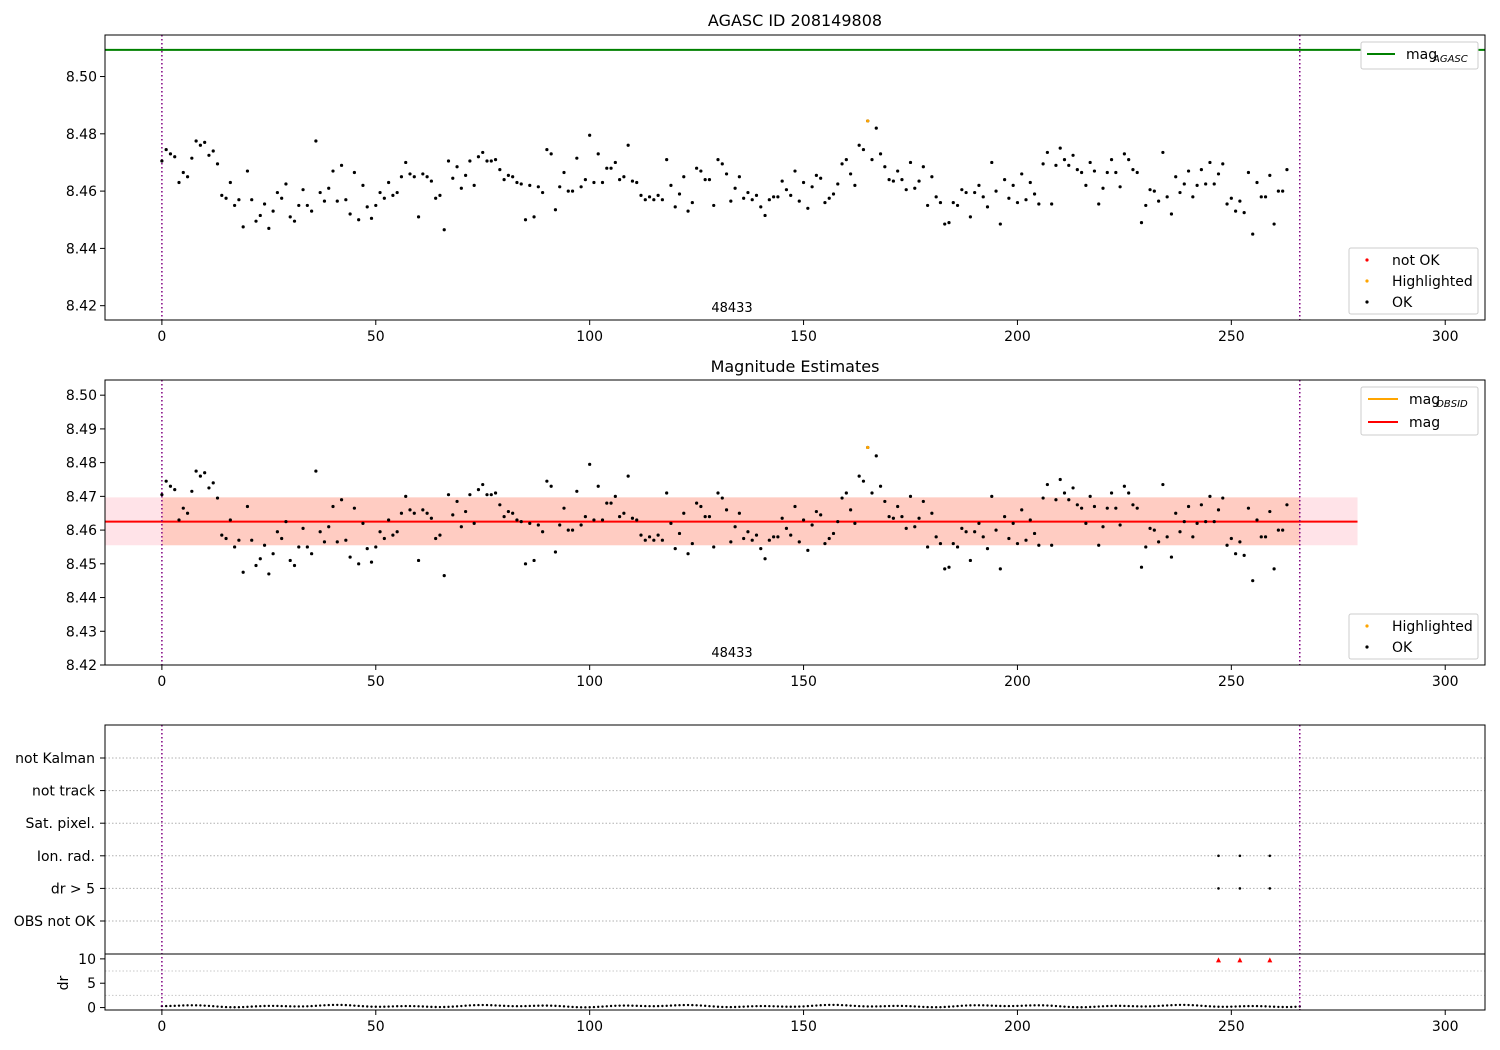 This screenshot has height=1050, width=1500. What do you see at coordinates (1231, 1027) in the screenshot?
I see `x-tick-label: 250` at bounding box center [1231, 1027].